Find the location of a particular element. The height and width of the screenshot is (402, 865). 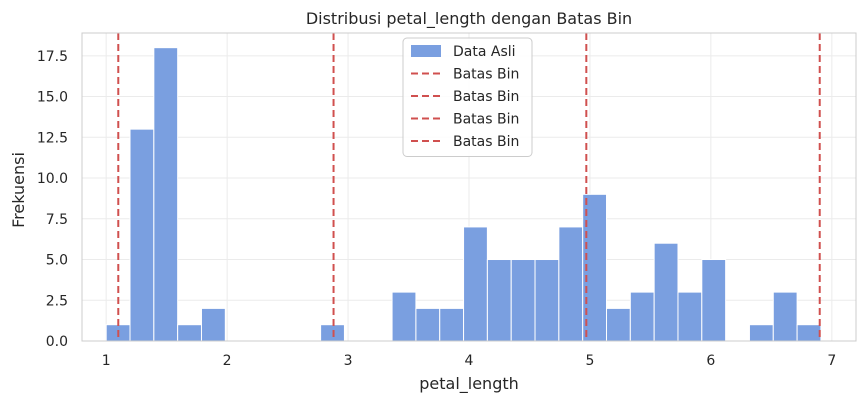

x-tick-label: 3 is located at coordinates (348, 361).